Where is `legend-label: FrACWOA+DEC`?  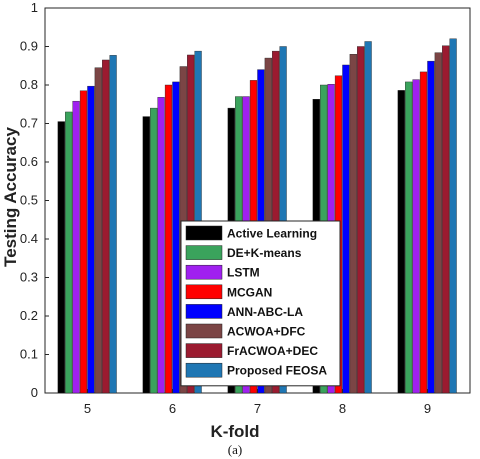
legend-label: FrACWOA+DEC is located at coordinates (272, 351).